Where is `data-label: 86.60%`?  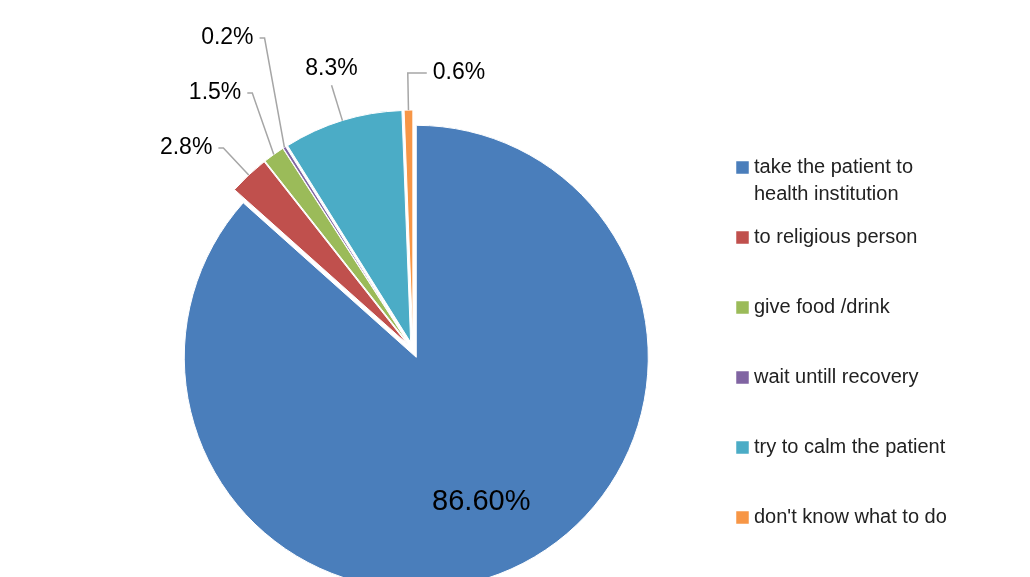
data-label: 86.60% is located at coordinates (481, 500).